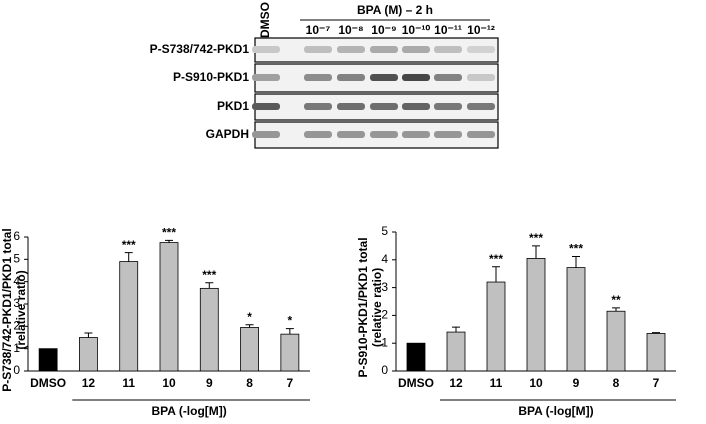  Describe the element at coordinates (211, 77) in the screenshot. I see `blot-row-label: P-S910-PKD1` at that location.